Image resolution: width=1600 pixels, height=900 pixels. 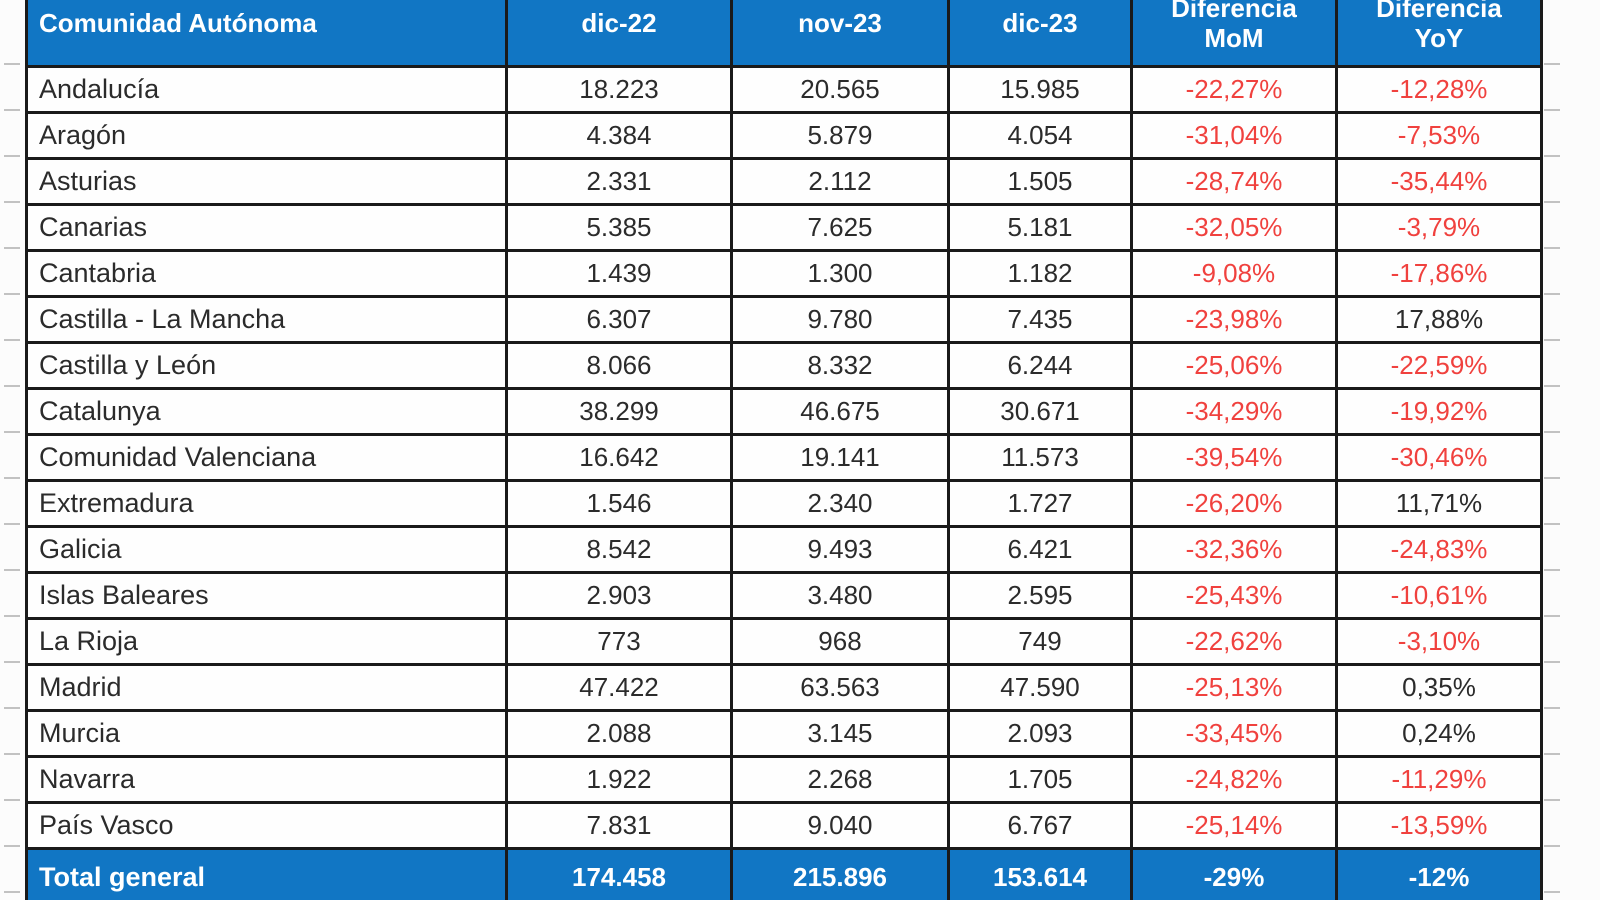 I want to click on yoy-cell: -11,29%, so click(x=1439, y=779).